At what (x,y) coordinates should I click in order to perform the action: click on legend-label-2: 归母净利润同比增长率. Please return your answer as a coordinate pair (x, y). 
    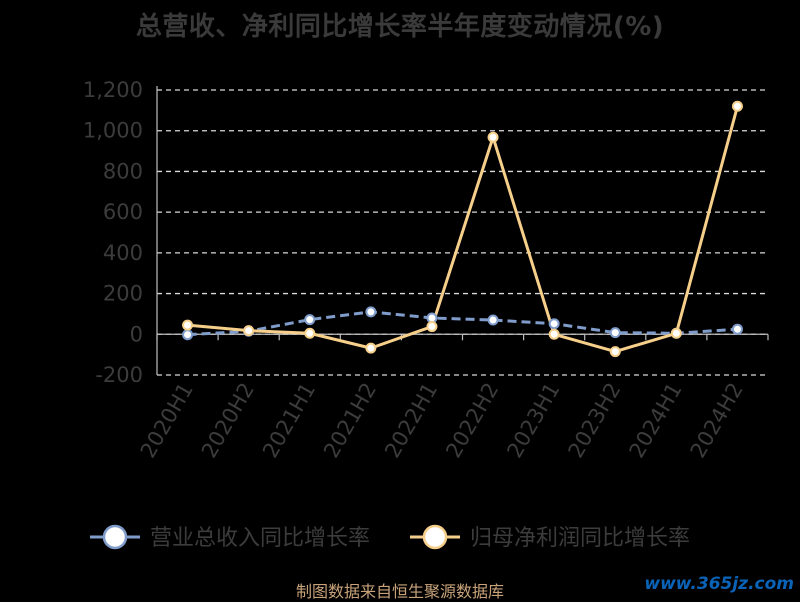
    Looking at the image, I should click on (580, 538).